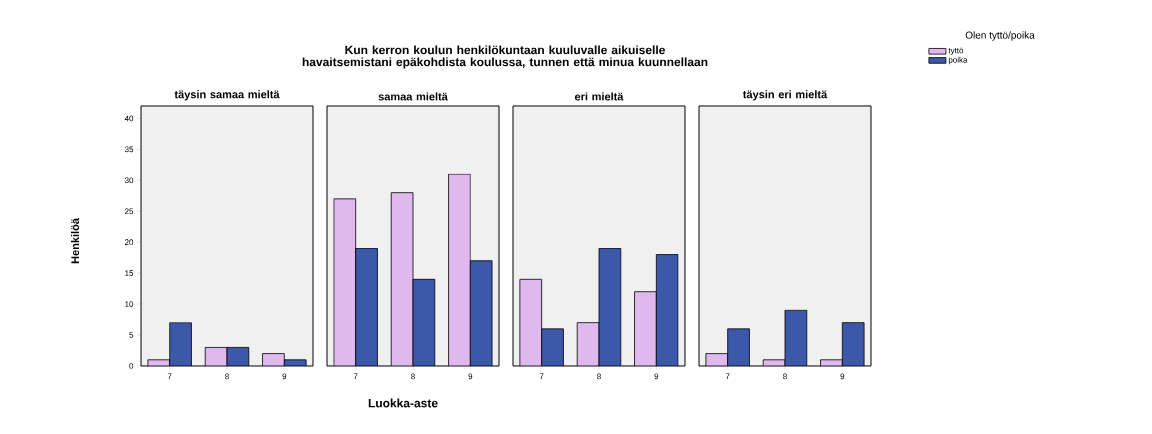  Describe the element at coordinates (958, 60) in the screenshot. I see `legend-label: poika` at that location.